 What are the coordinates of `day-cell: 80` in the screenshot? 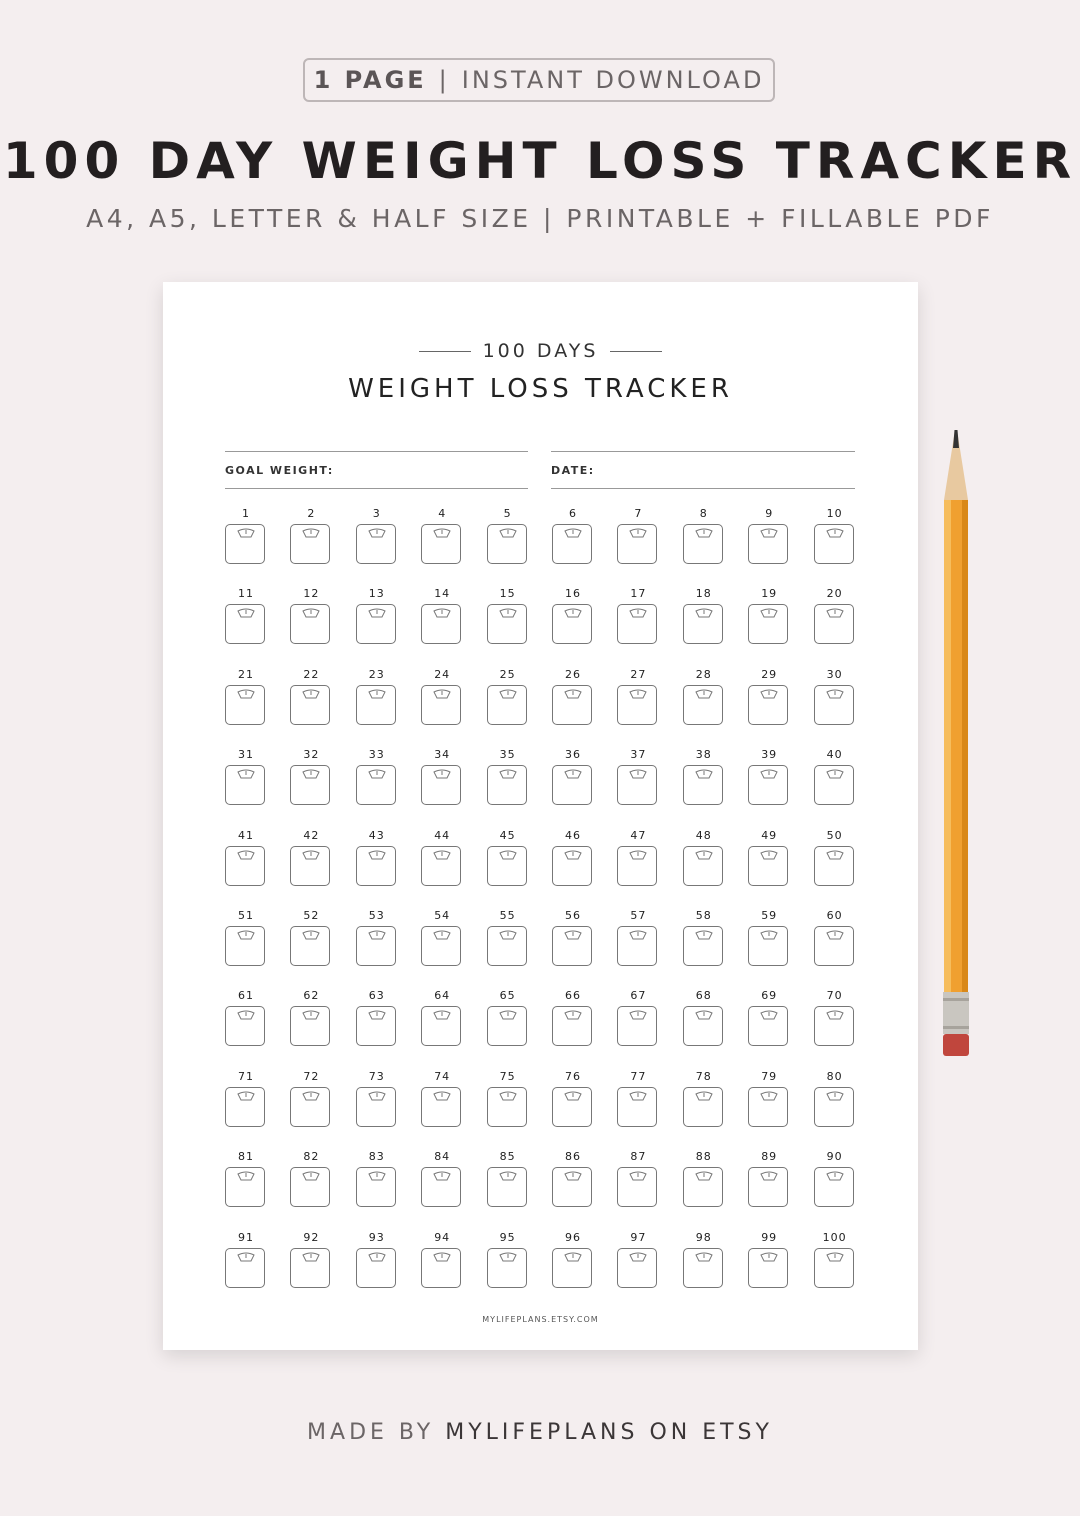 It's located at (834, 1098).